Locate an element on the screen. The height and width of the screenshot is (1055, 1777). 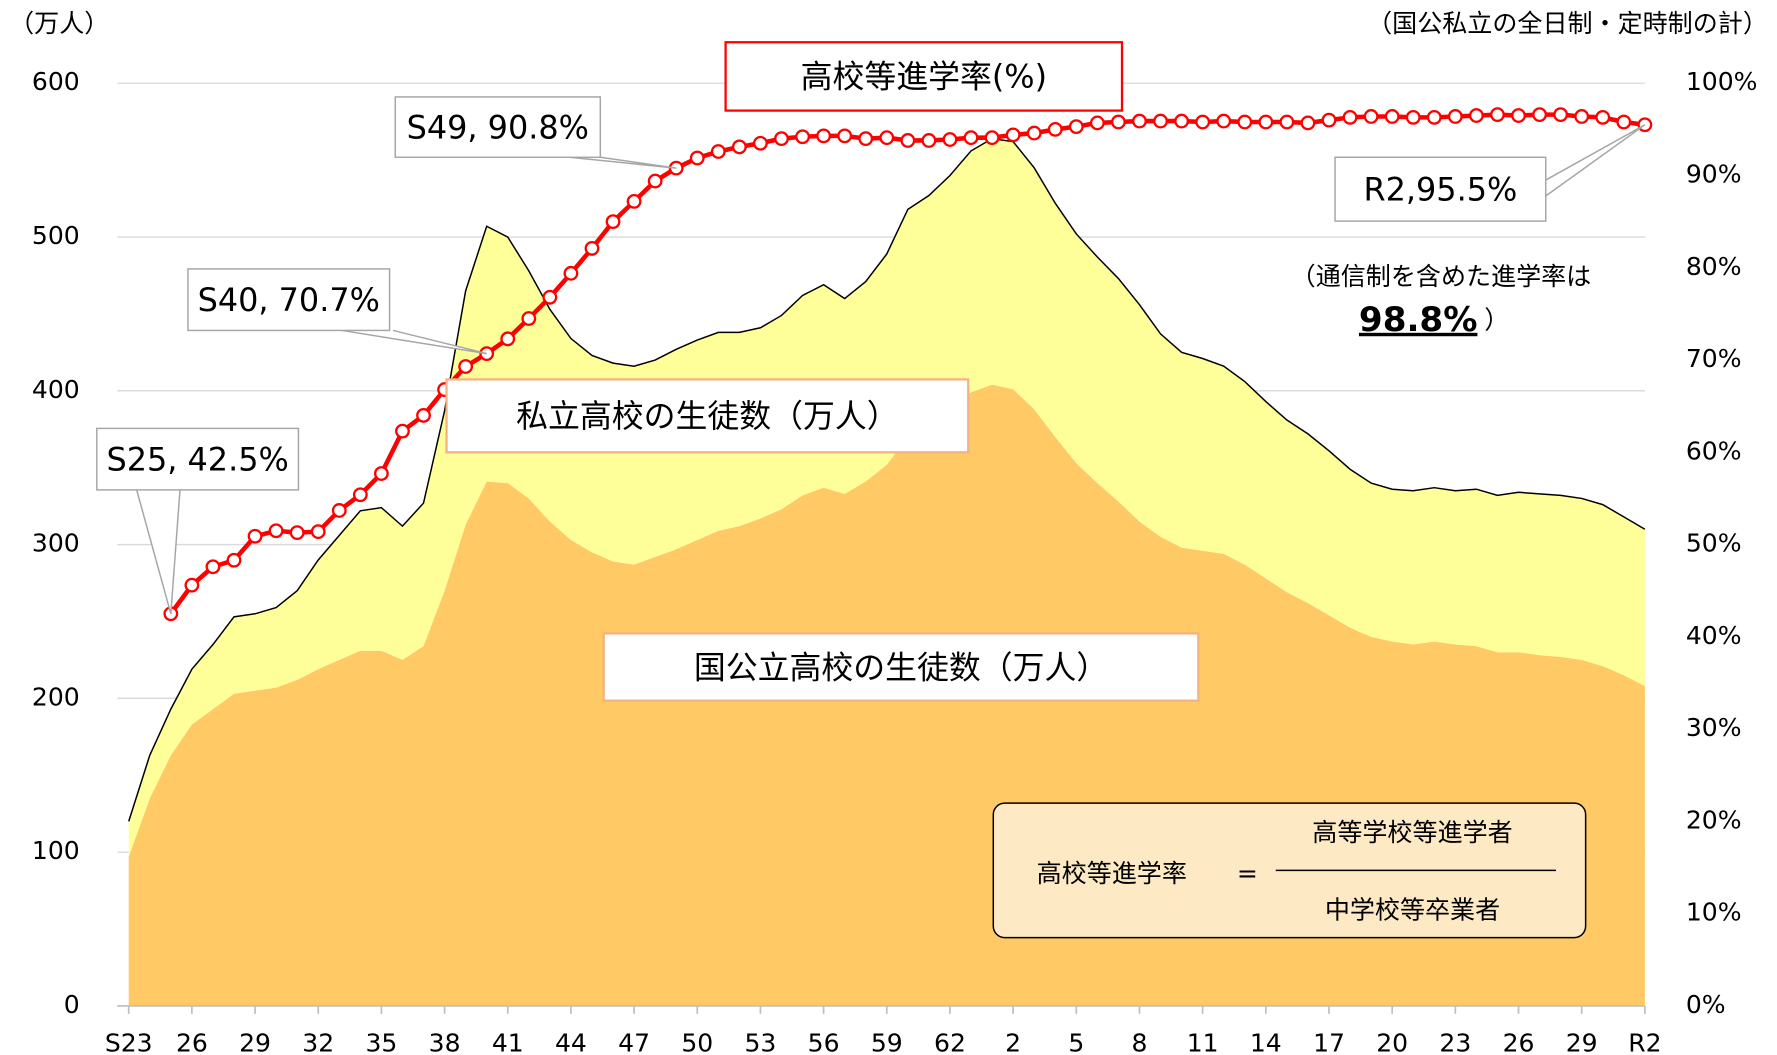
rate-note-close: ） is located at coordinates (1496, 319).